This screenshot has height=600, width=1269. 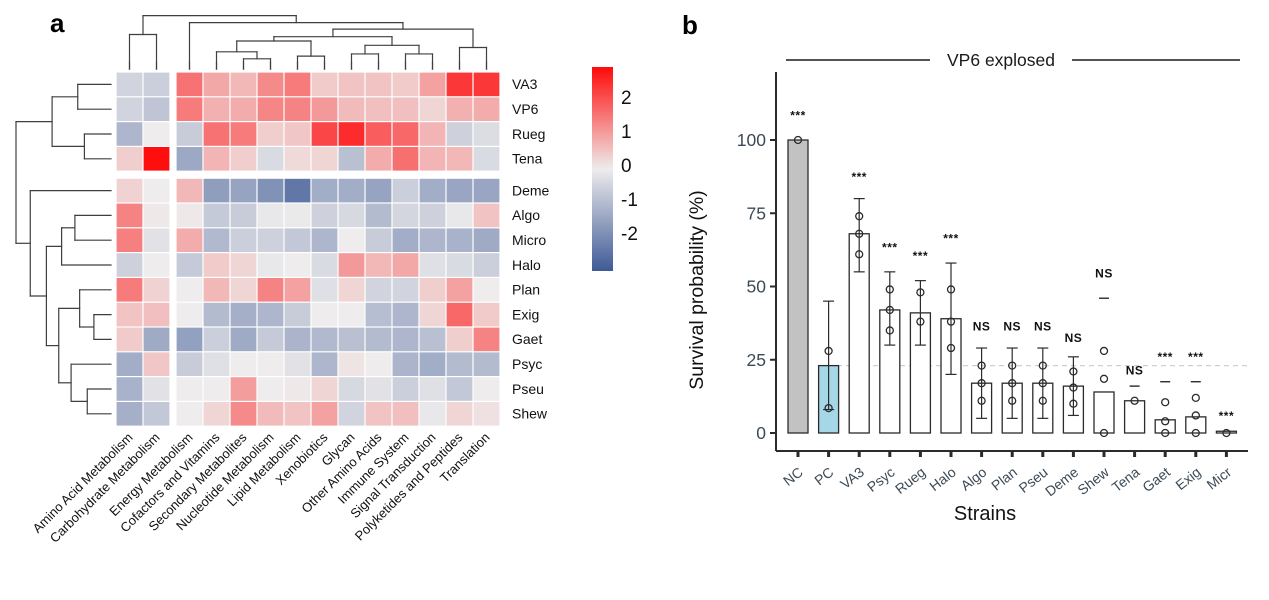 What do you see at coordinates (974, 479) in the screenshot?
I see `x-tick-label: Algo` at bounding box center [974, 479].